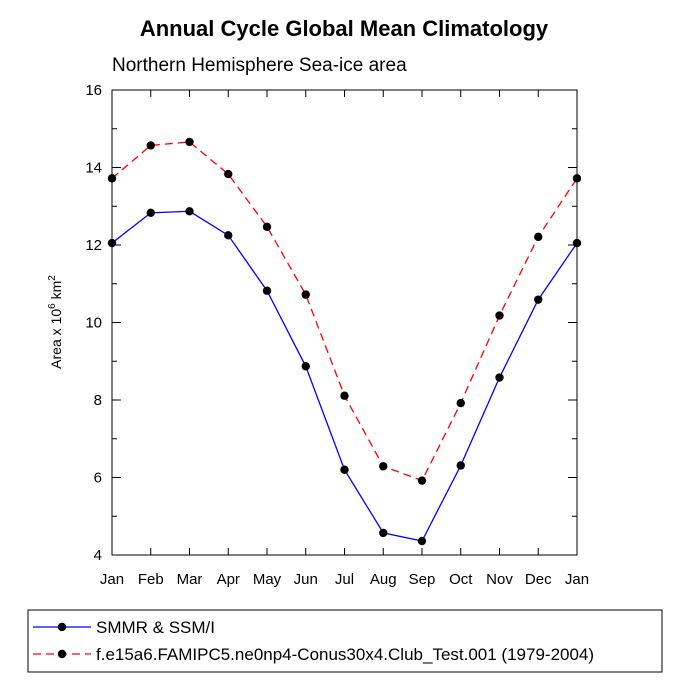 The image size is (689, 689). What do you see at coordinates (98, 555) in the screenshot?
I see `y-tick-label: 4` at bounding box center [98, 555].